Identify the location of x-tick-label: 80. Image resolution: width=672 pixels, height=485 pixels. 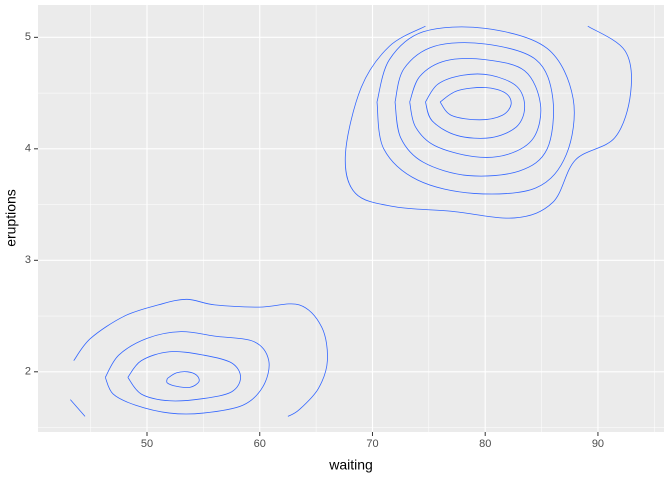
(485, 444).